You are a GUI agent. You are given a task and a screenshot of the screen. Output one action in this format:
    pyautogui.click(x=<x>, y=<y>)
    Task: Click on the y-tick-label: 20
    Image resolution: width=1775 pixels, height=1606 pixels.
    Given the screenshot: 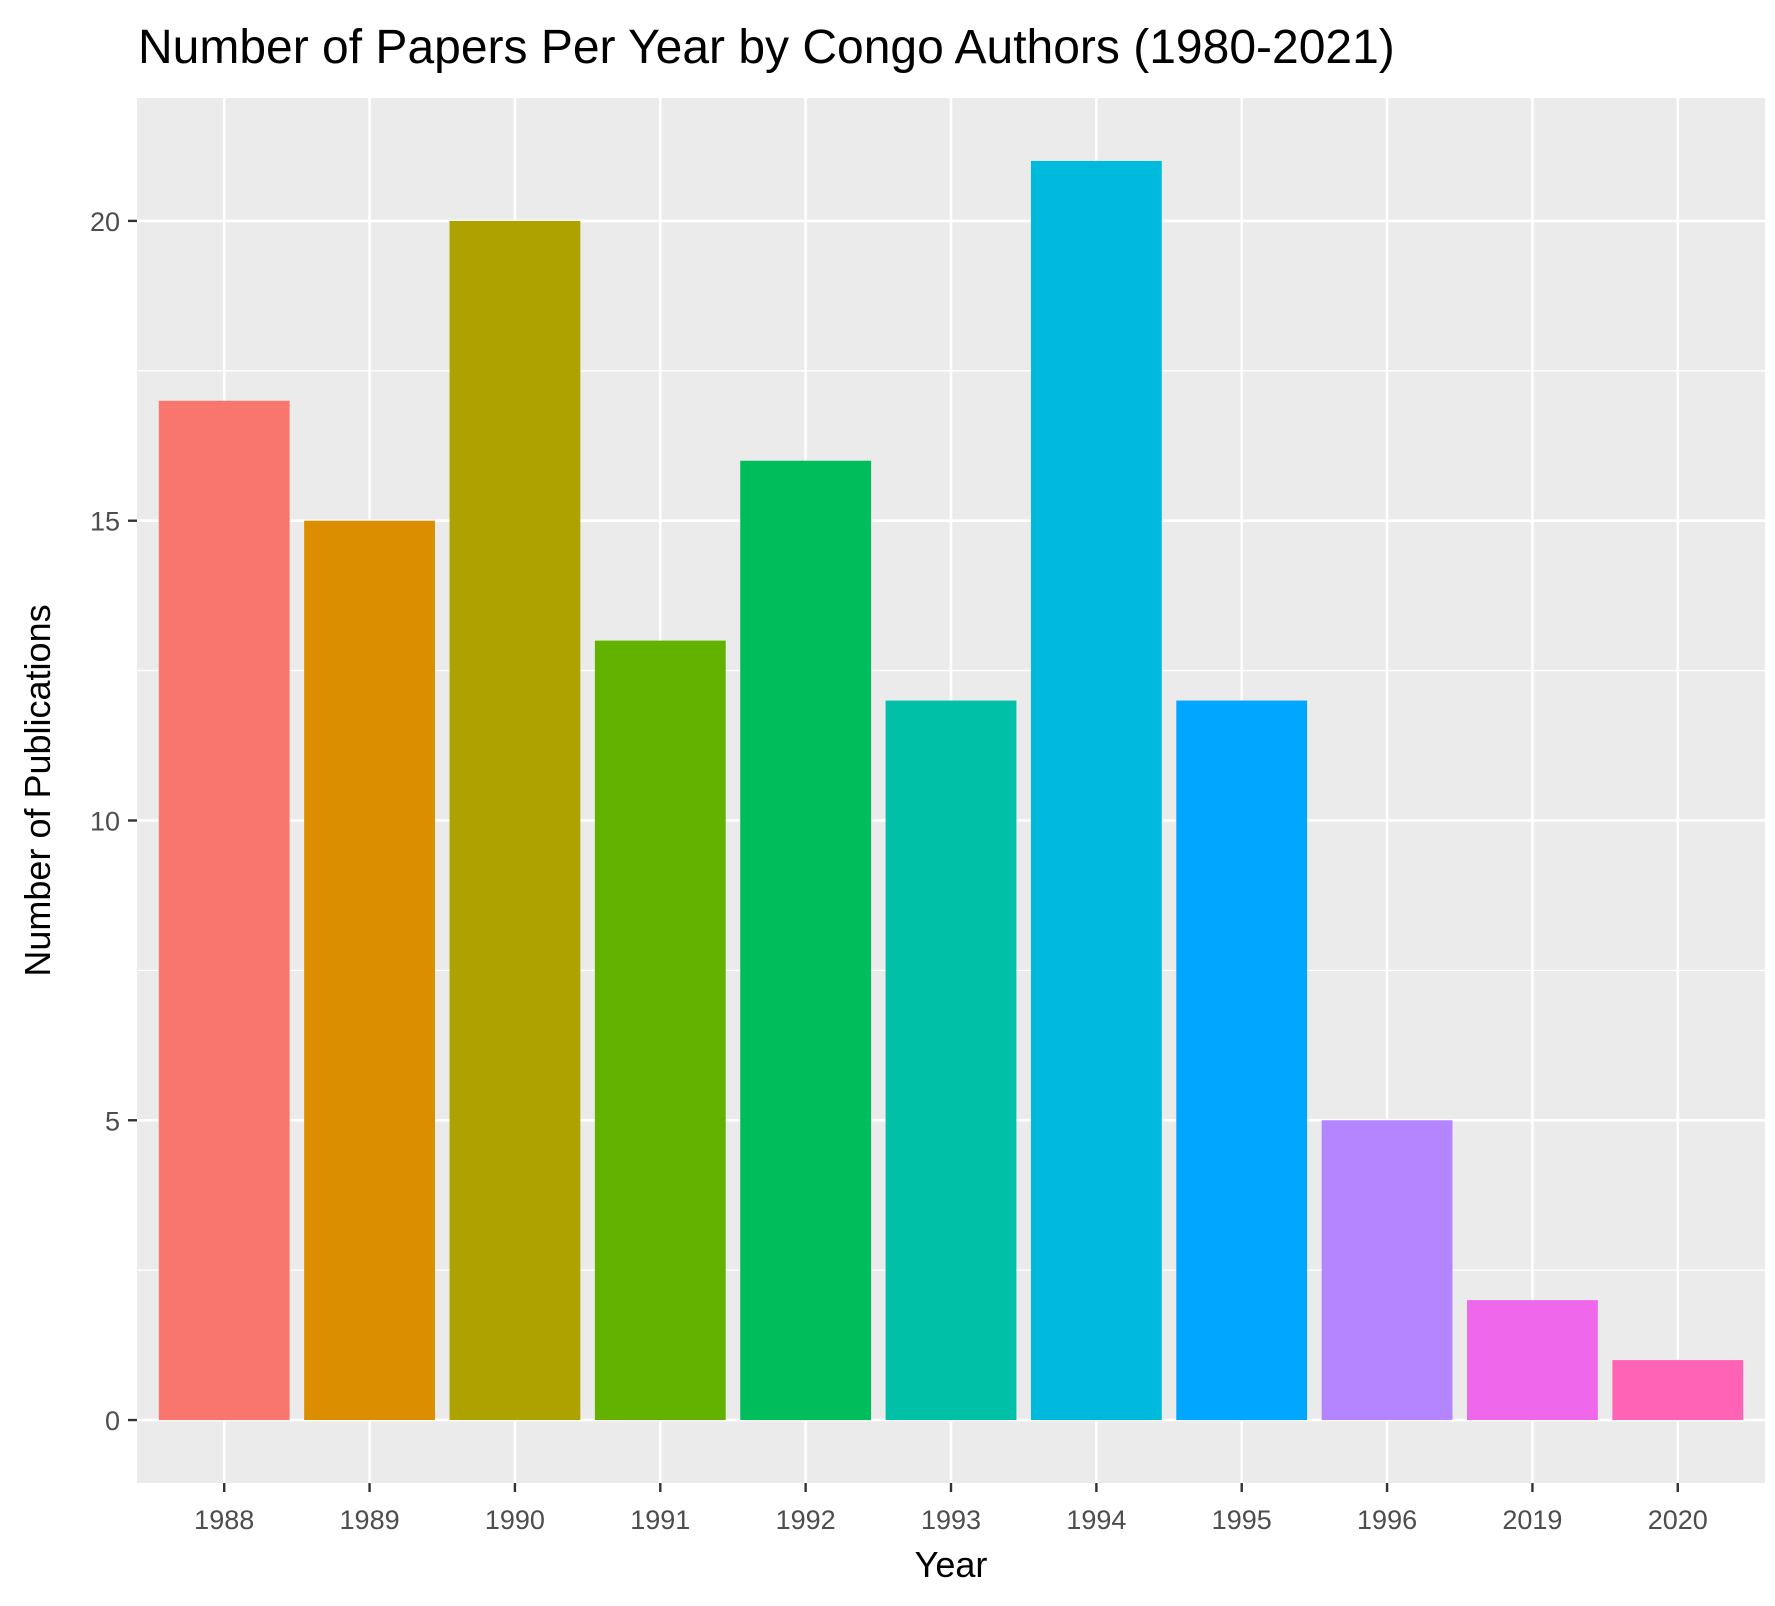 What is the action you would take?
    pyautogui.click(x=105, y=222)
    